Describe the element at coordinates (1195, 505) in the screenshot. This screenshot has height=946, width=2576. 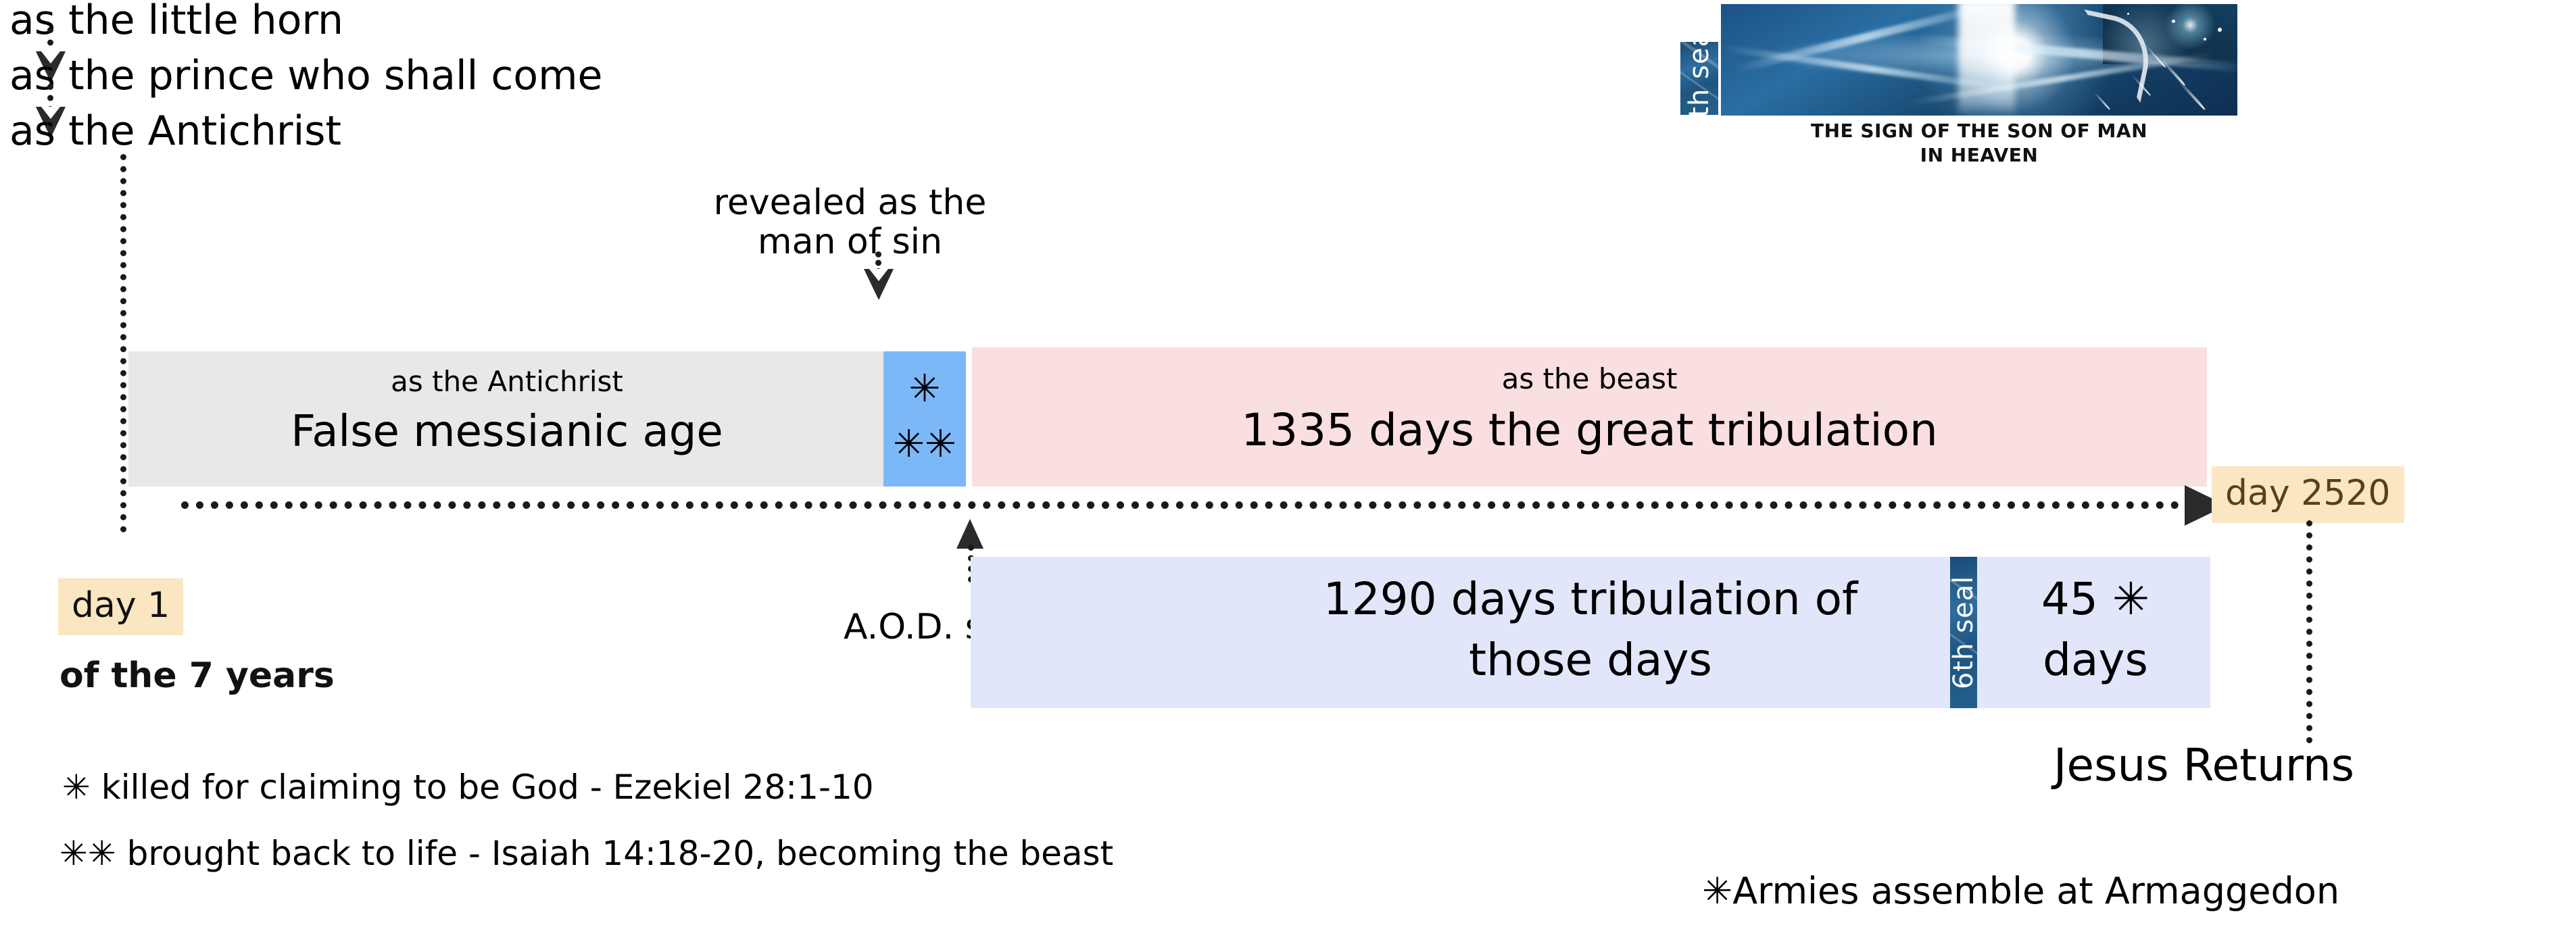
I see `timeline-dotted-axis` at that location.